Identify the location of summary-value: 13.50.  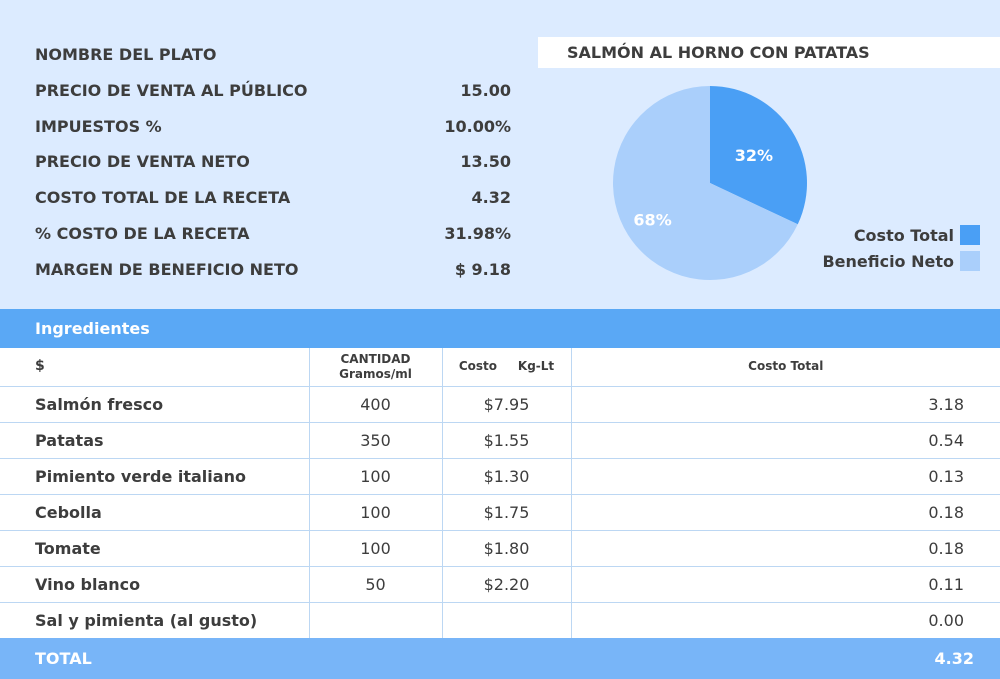
(485, 161).